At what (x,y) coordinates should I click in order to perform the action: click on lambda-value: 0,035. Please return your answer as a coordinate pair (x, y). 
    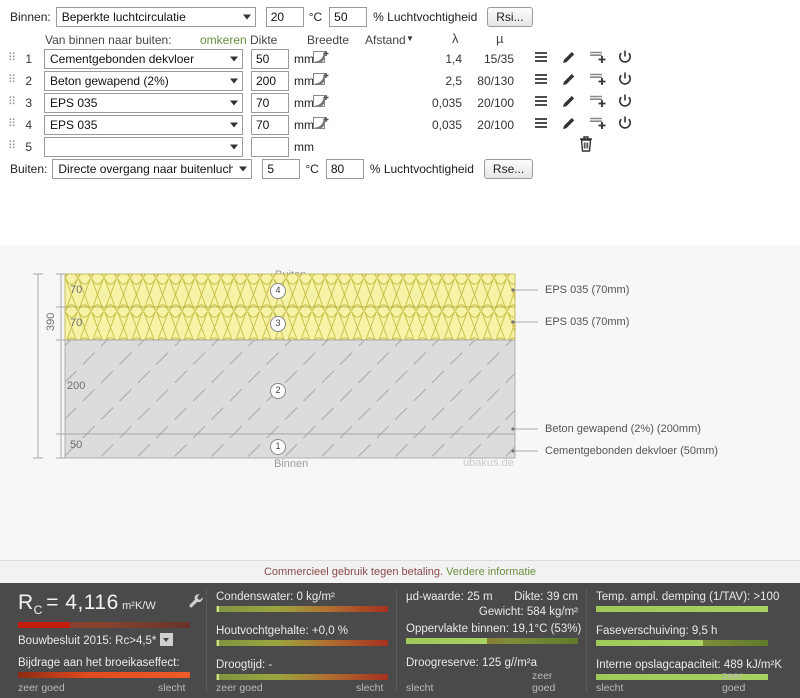
    Looking at the image, I should click on (446, 103).